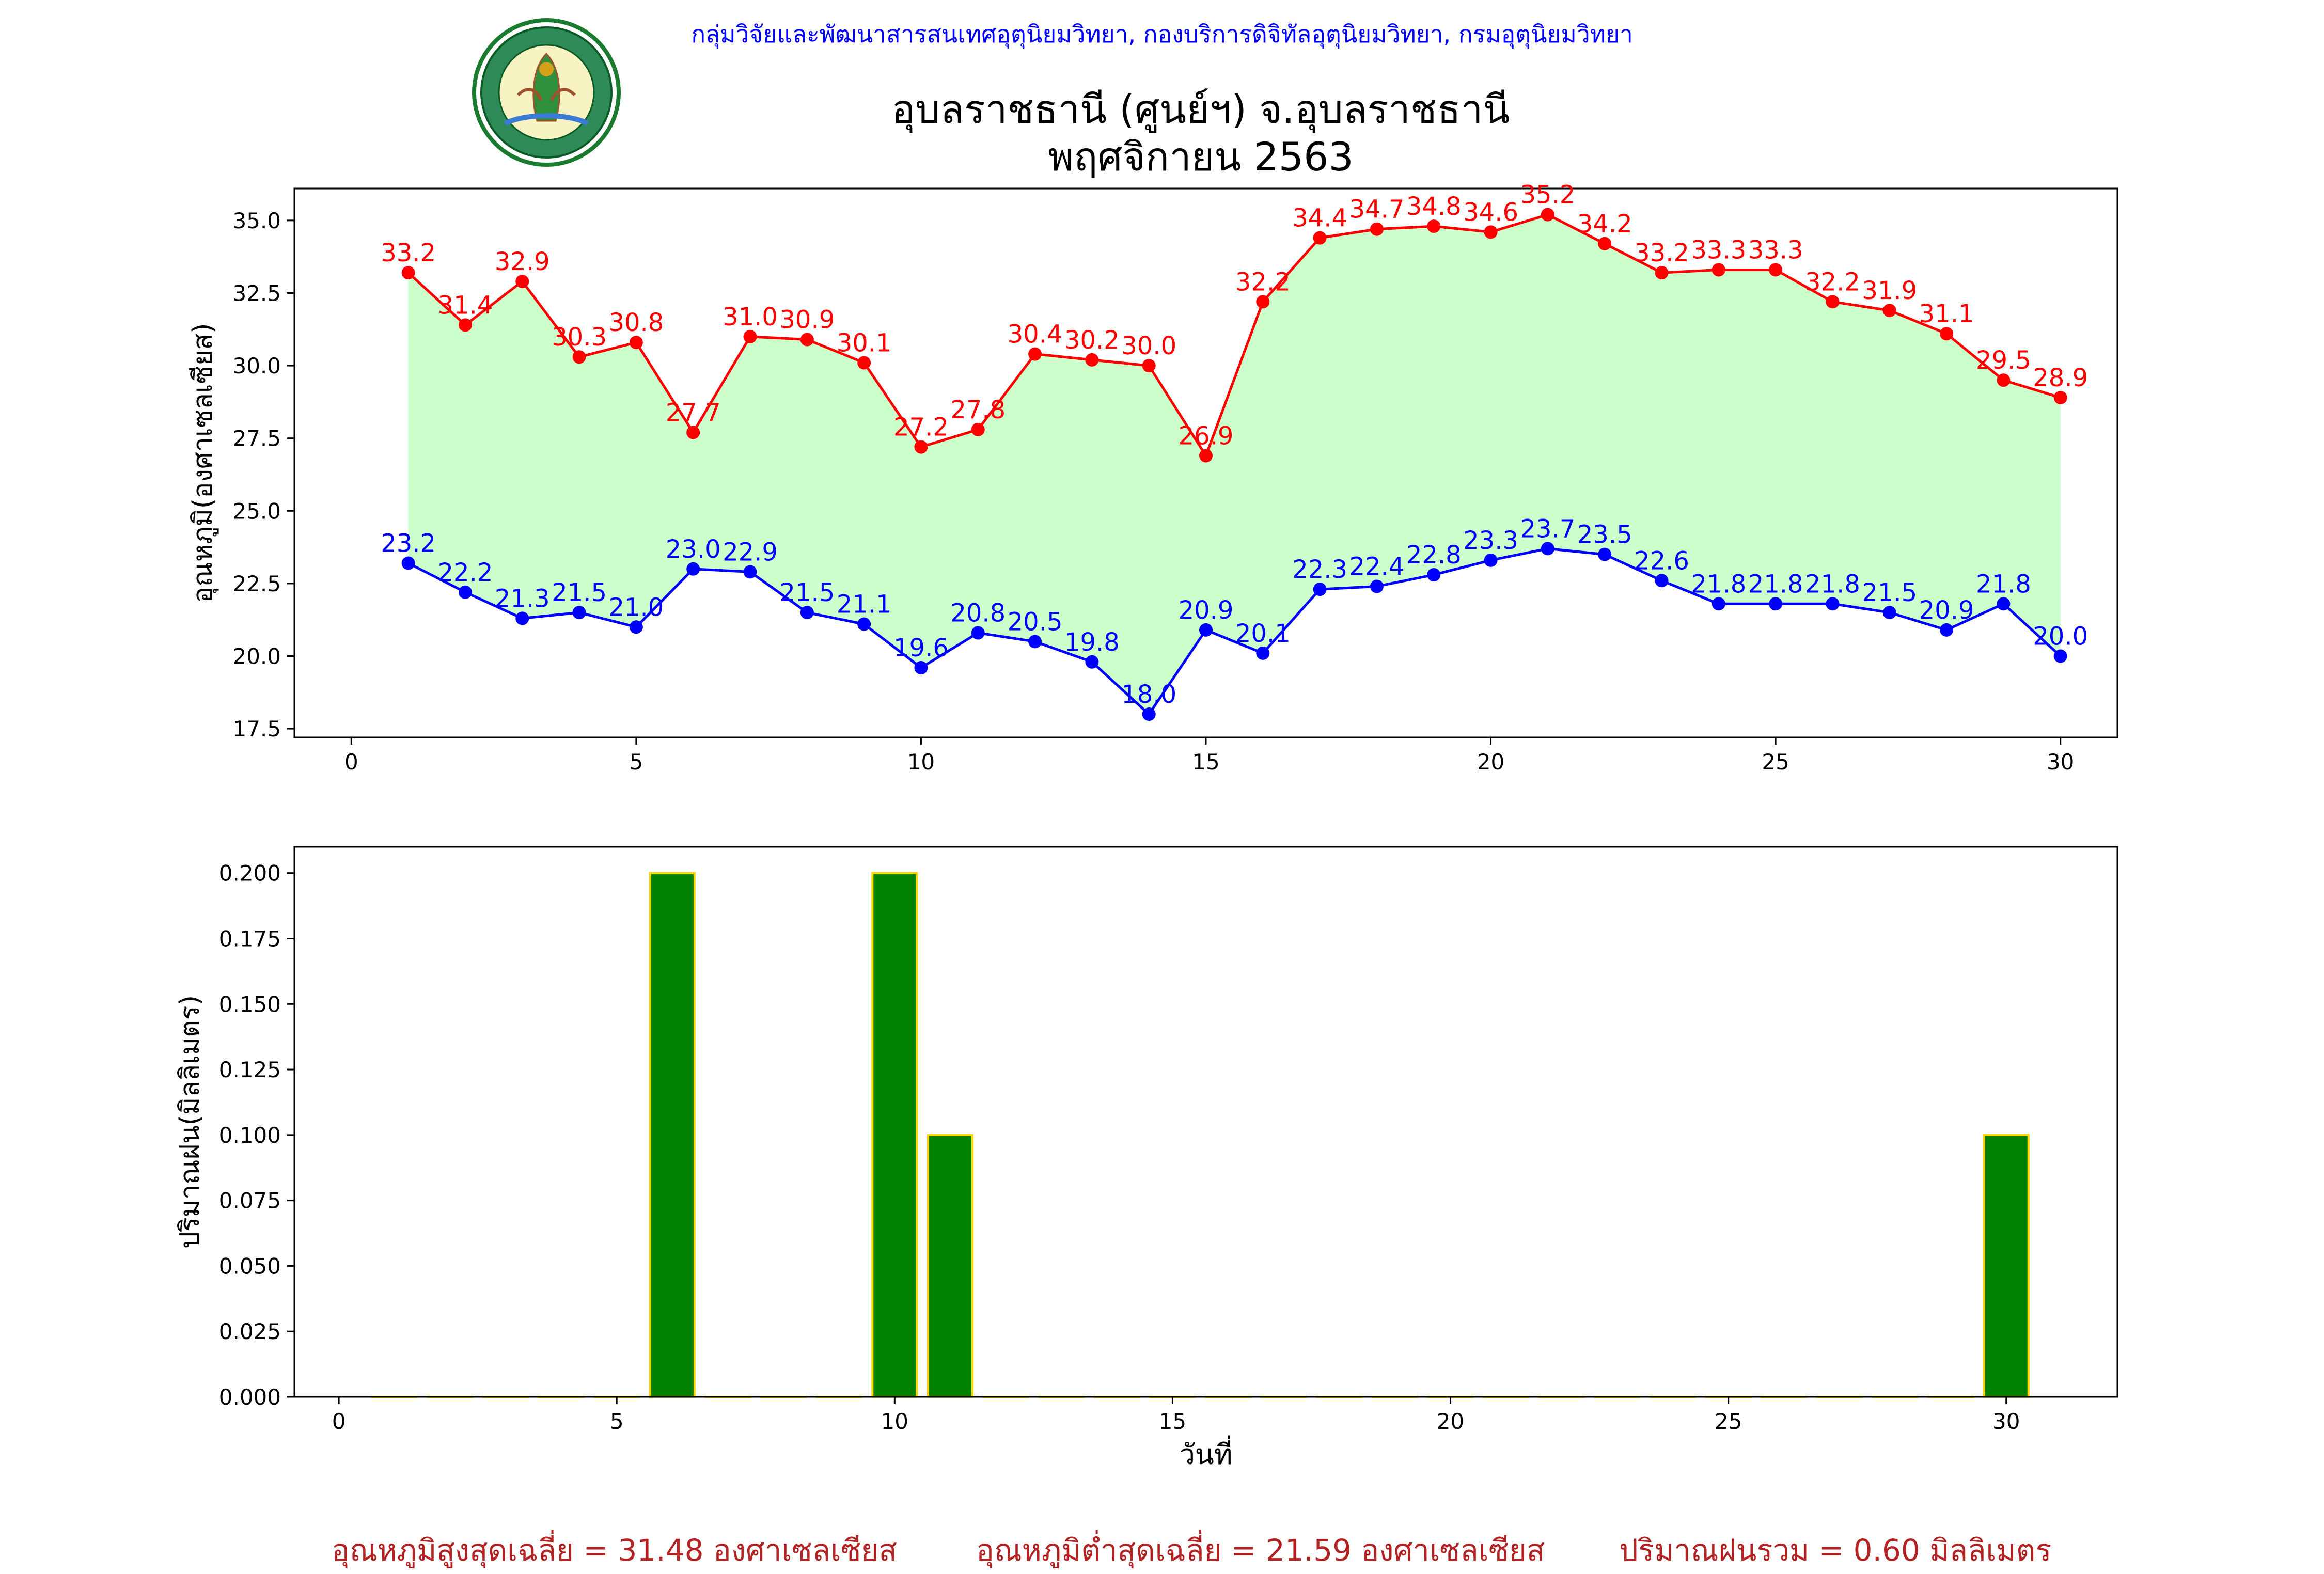 Image resolution: width=2324 pixels, height=1574 pixels. Describe the element at coordinates (694, 413) in the screenshot. I see `max-temperature-label: 27.7` at that location.